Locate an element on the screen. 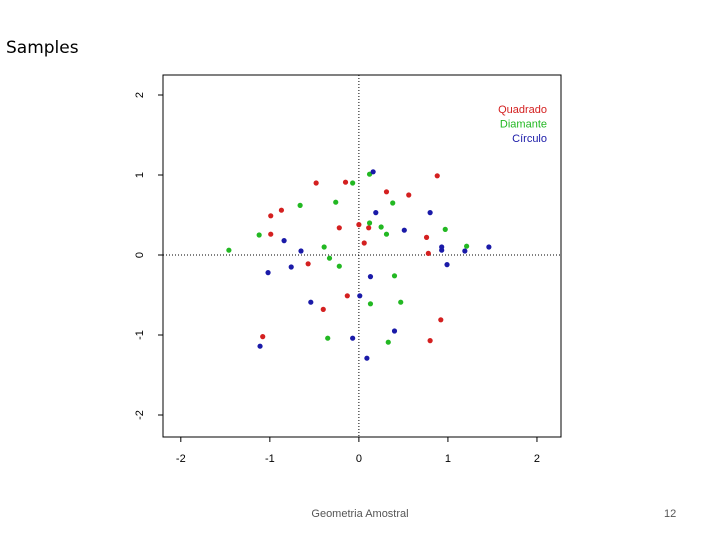 This screenshot has height=540, width=720. y-tick-label: 2 is located at coordinates (140, 95).